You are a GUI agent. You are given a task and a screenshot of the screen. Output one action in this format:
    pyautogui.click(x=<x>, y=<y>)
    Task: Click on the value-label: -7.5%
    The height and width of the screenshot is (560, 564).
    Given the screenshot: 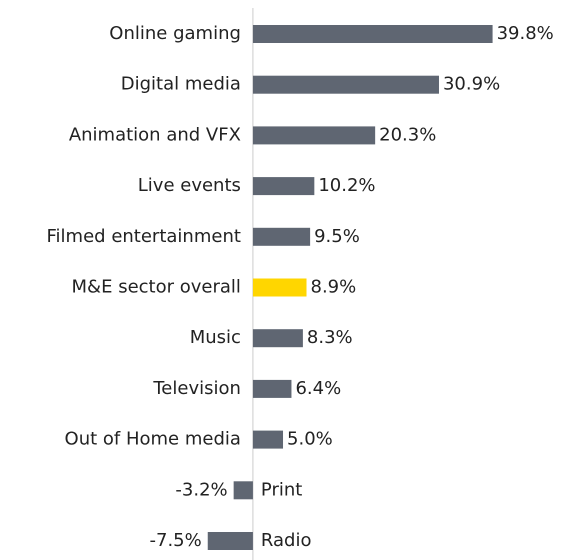 What is the action you would take?
    pyautogui.click(x=176, y=540)
    